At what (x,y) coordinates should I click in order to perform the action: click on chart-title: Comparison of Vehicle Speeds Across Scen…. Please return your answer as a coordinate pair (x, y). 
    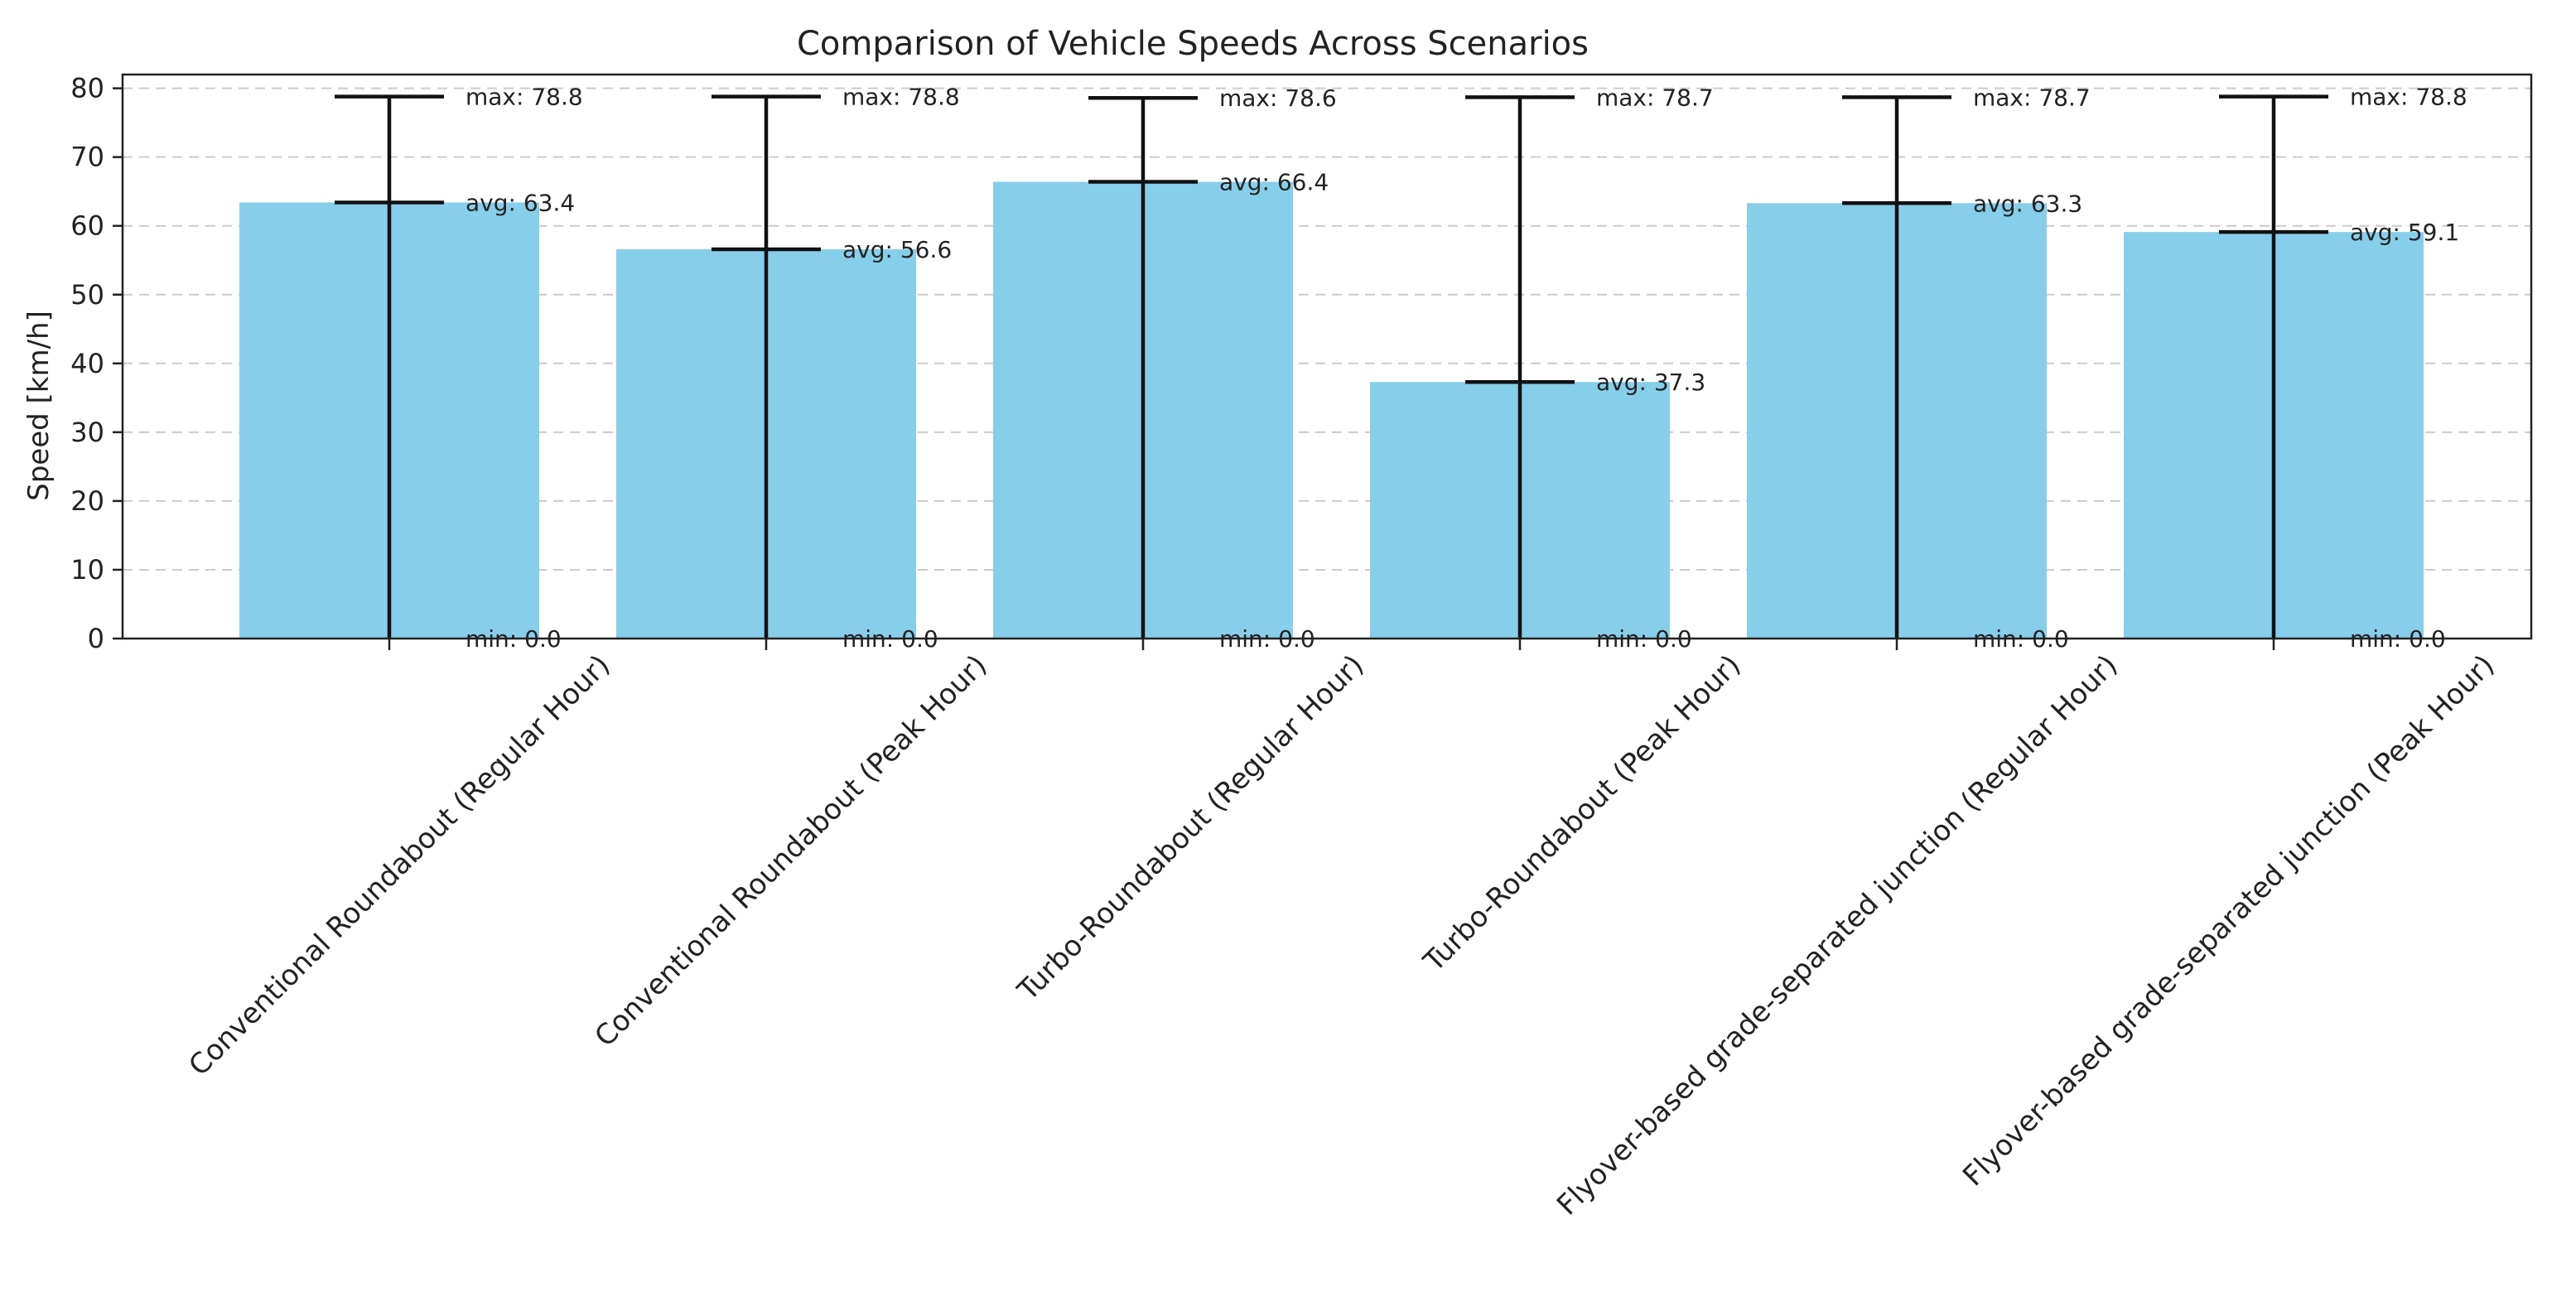
    Looking at the image, I should click on (1193, 44).